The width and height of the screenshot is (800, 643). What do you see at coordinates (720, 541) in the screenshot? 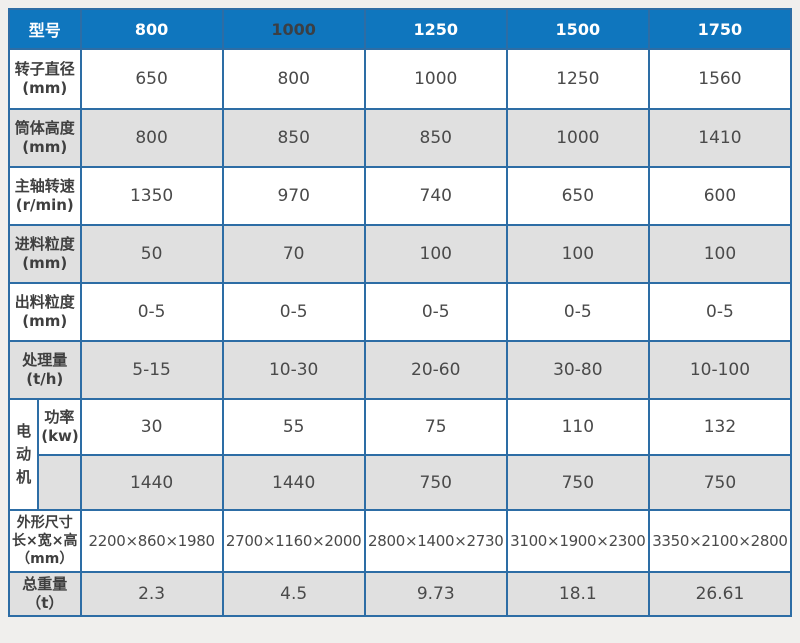
I see `spec-value: 3350×2100×2800` at bounding box center [720, 541].